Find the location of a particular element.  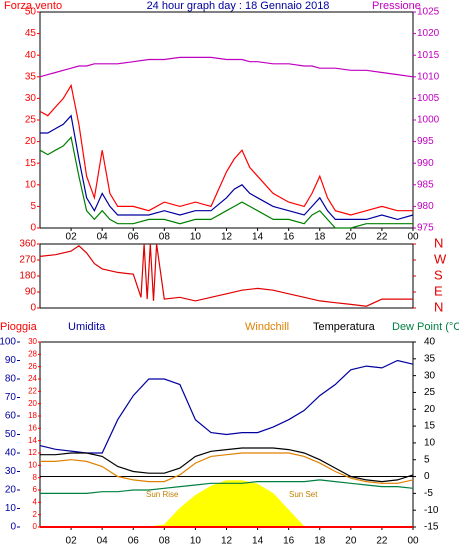

plot-frame is located at coordinates (226, 276).